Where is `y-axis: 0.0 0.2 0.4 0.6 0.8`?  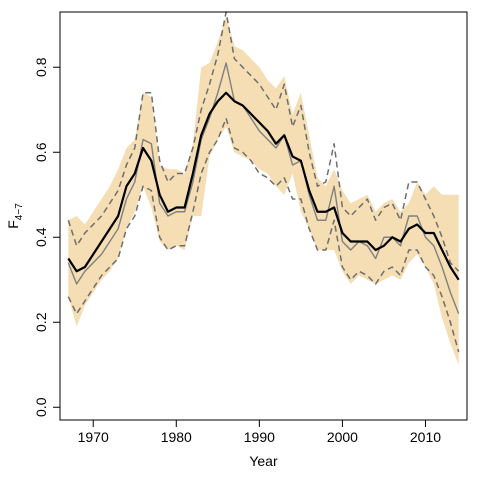 y-axis: 0.0 0.2 0.4 0.6 0.8 is located at coordinates (47, 237).